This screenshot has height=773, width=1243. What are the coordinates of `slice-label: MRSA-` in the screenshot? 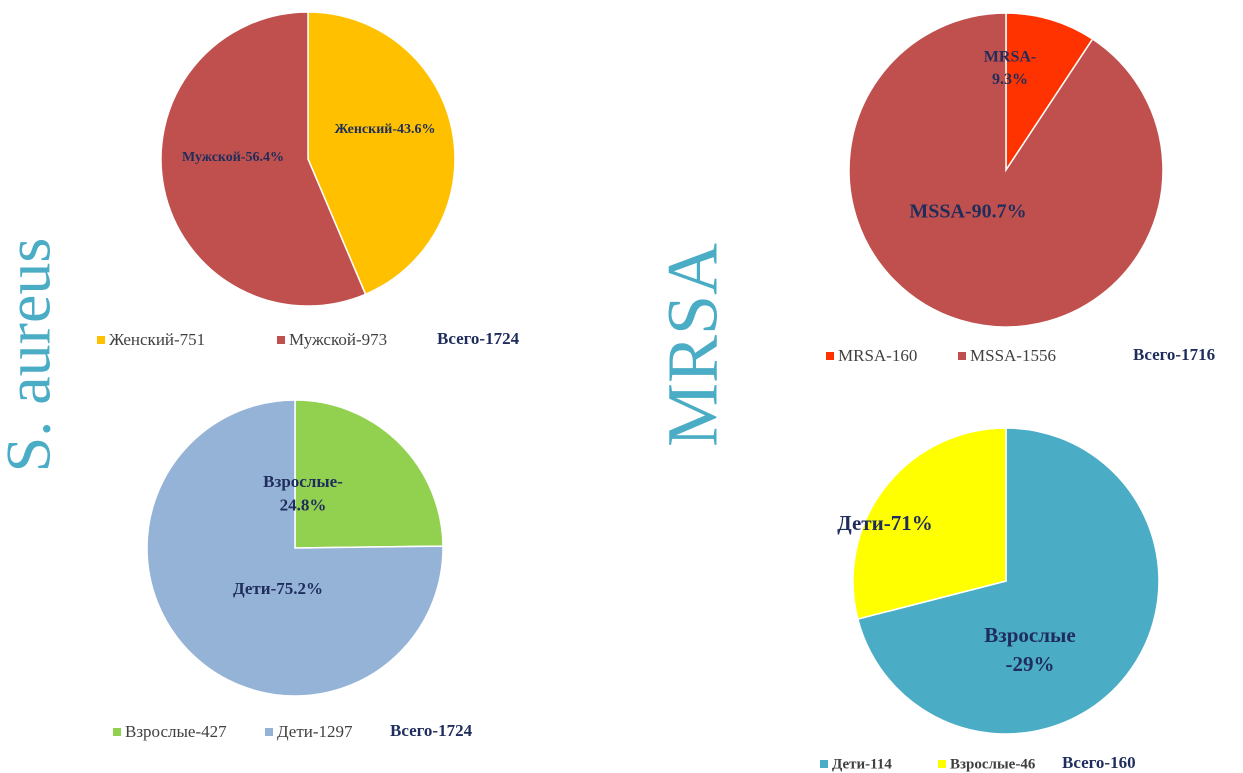 It's located at (1010, 57).